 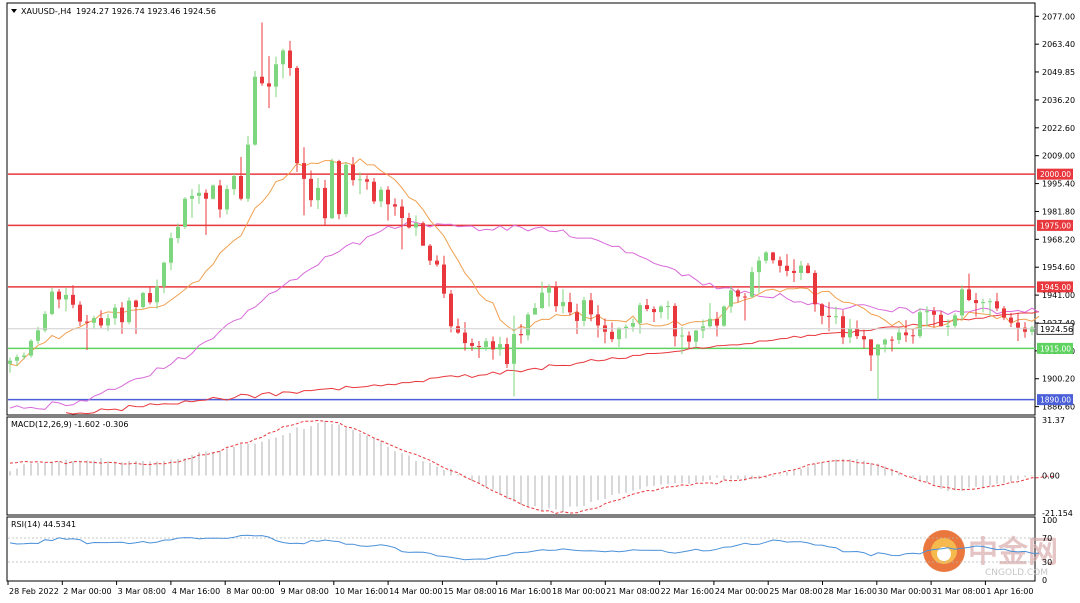 I want to click on date-tick-label: 2 Mar 00:00, so click(x=87, y=591).